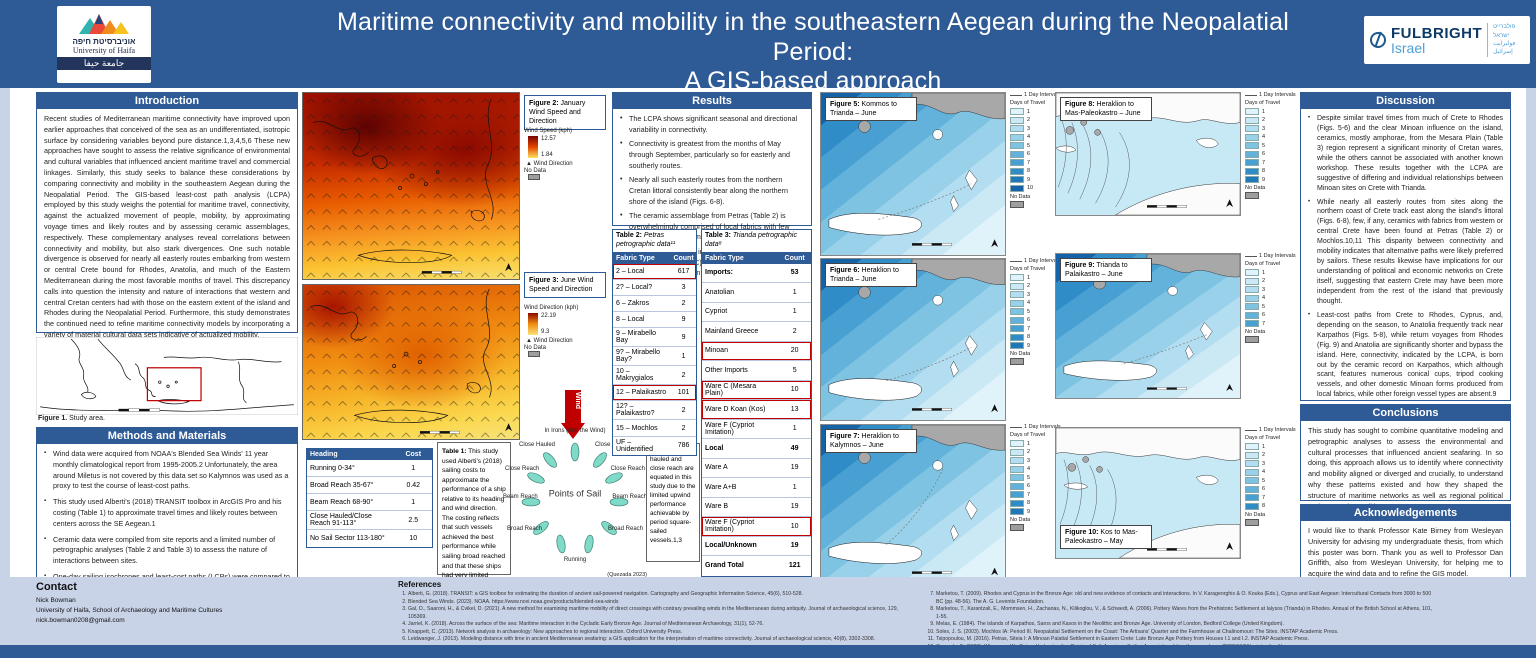 Image resolution: width=1536 pixels, height=658 pixels. What do you see at coordinates (756, 390) in the screenshot?
I see `table-row: Ware C (Mesara Plain) 10` at bounding box center [756, 390].